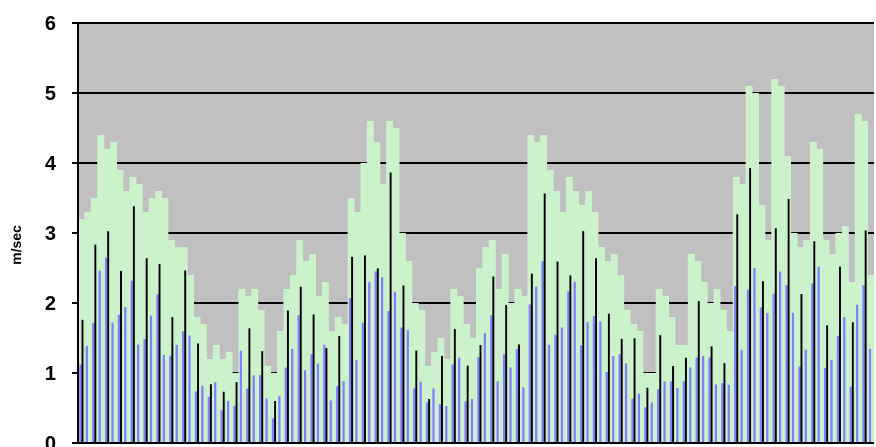 The width and height of the screenshot is (876, 447). Describe the element at coordinates (50, 374) in the screenshot. I see `y-tick-label: 1` at that location.